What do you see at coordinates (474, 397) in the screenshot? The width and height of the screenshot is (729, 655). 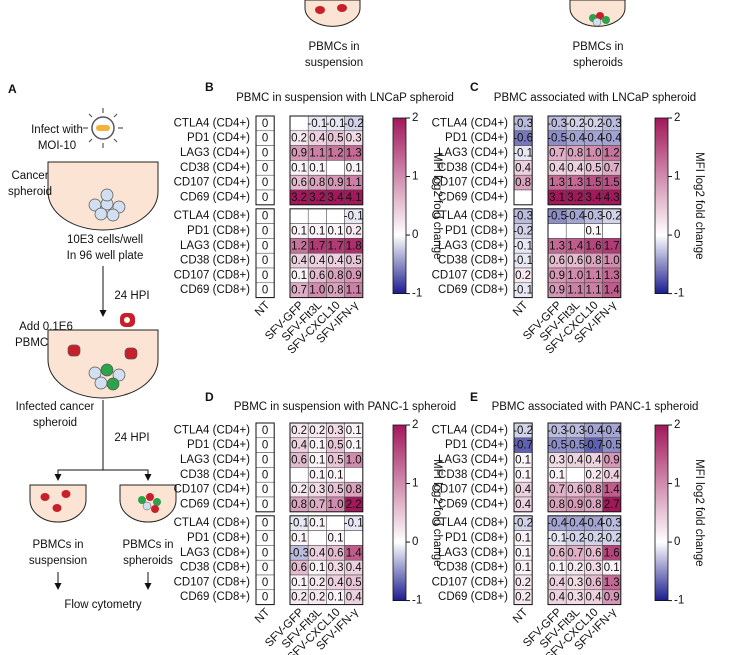 I see `panel-letter: E` at bounding box center [474, 397].